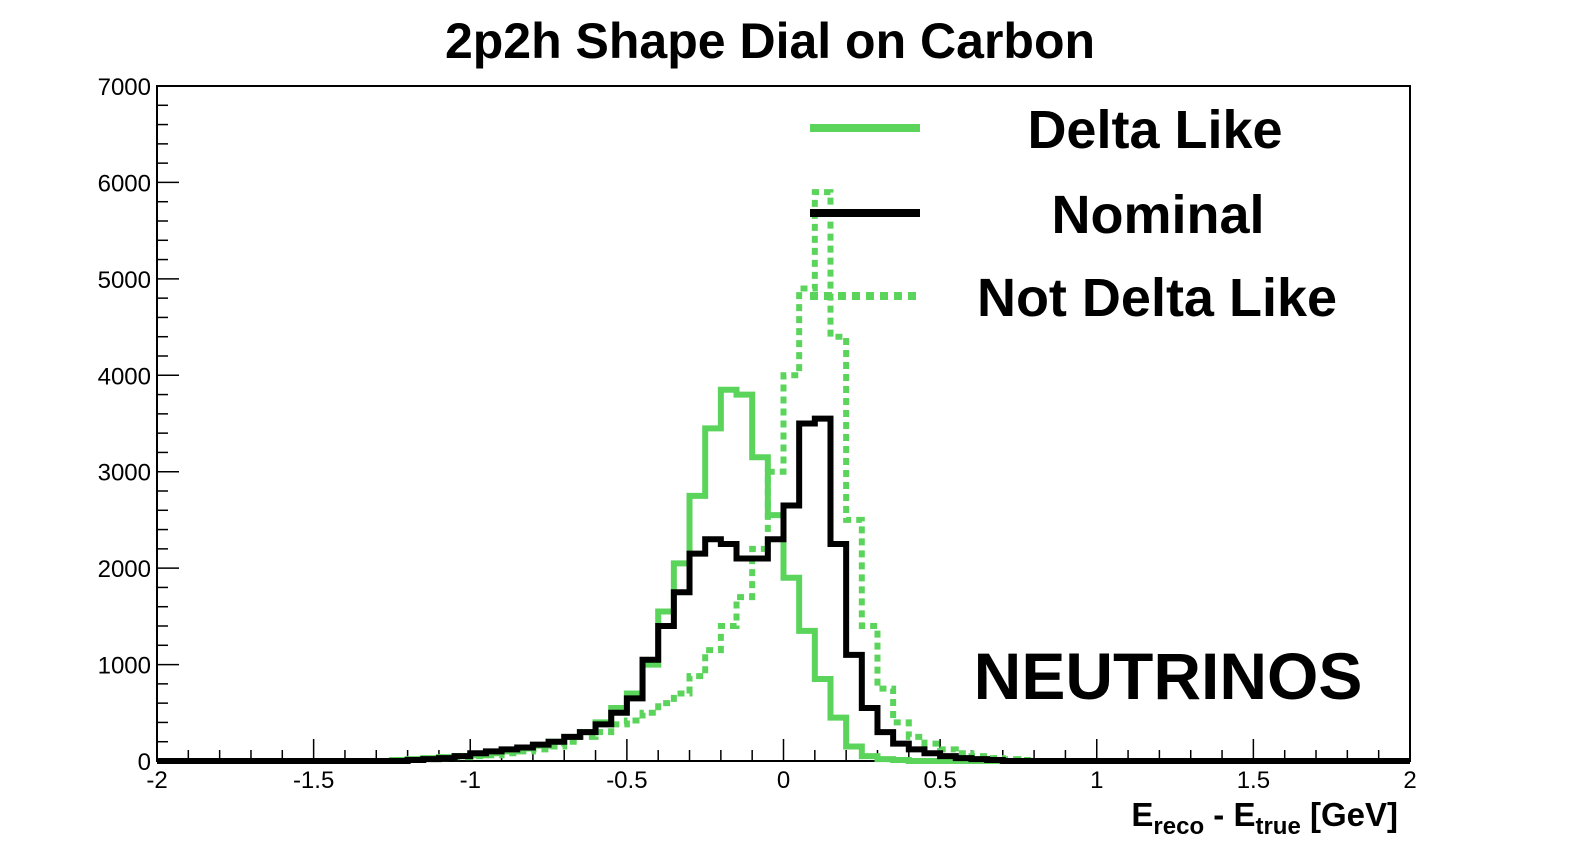  Describe the element at coordinates (939, 780) in the screenshot. I see `x-tick-label: 0.5` at that location.